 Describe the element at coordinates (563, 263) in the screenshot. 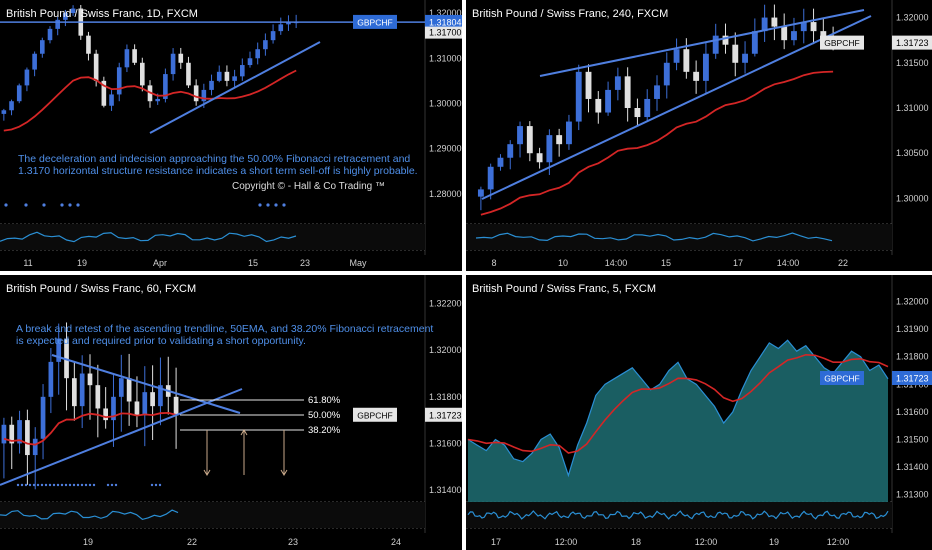

I see `x-tick-label: 10` at that location.